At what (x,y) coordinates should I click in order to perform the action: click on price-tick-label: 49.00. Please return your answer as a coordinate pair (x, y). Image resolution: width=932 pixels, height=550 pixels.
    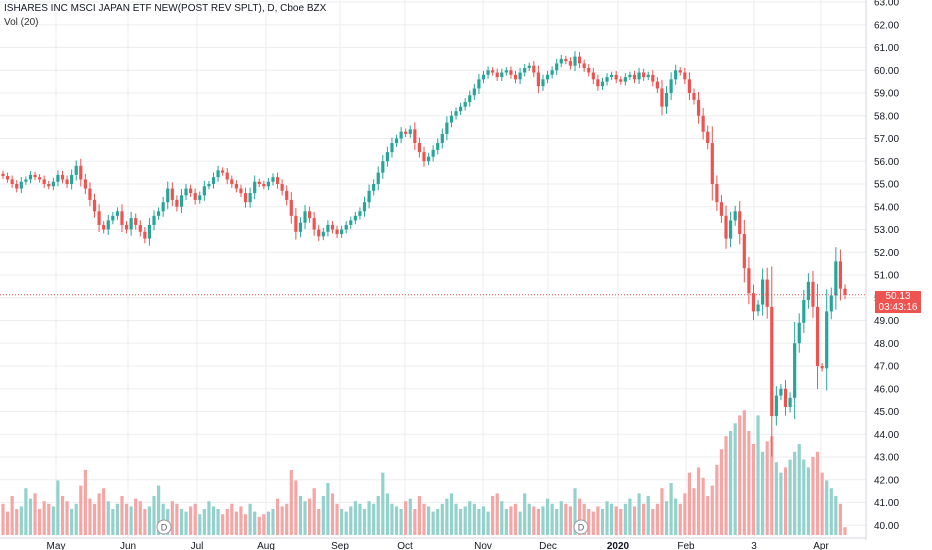
    Looking at the image, I should click on (886, 321).